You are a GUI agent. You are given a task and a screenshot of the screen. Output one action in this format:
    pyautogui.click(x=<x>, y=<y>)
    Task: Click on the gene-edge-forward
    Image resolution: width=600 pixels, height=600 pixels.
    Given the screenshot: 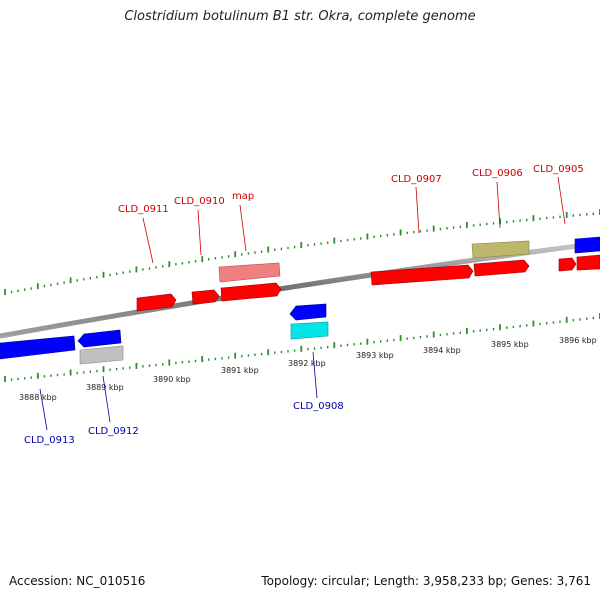 What is the action you would take?
    pyautogui.click(x=588, y=262)
    